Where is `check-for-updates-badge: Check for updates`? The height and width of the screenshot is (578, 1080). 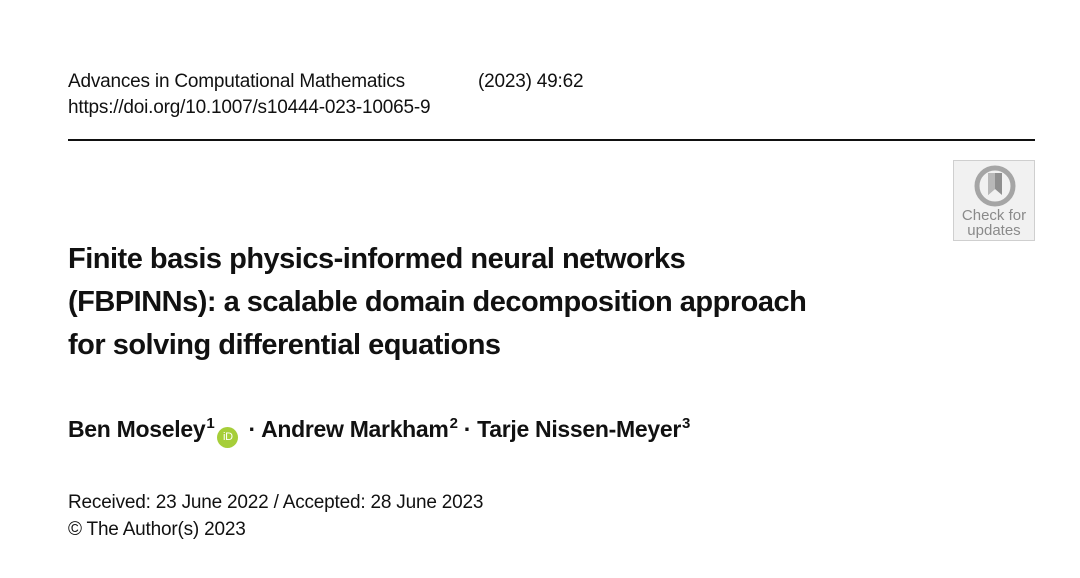
check-for-updates-badge: Check for updates is located at coordinates (994, 200).